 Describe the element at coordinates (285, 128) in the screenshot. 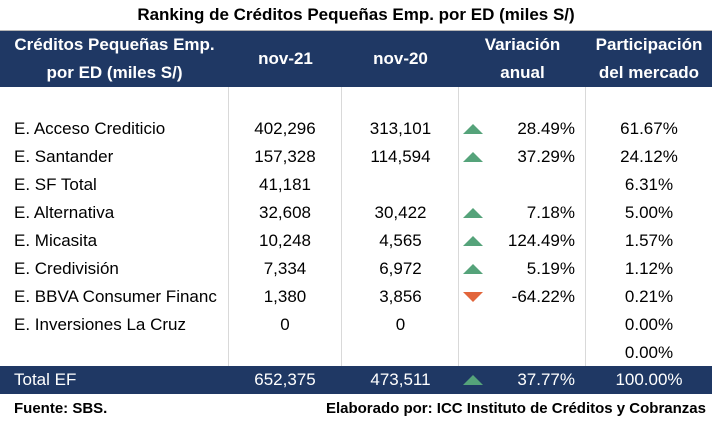

I see `value-nov21: 402,296` at that location.